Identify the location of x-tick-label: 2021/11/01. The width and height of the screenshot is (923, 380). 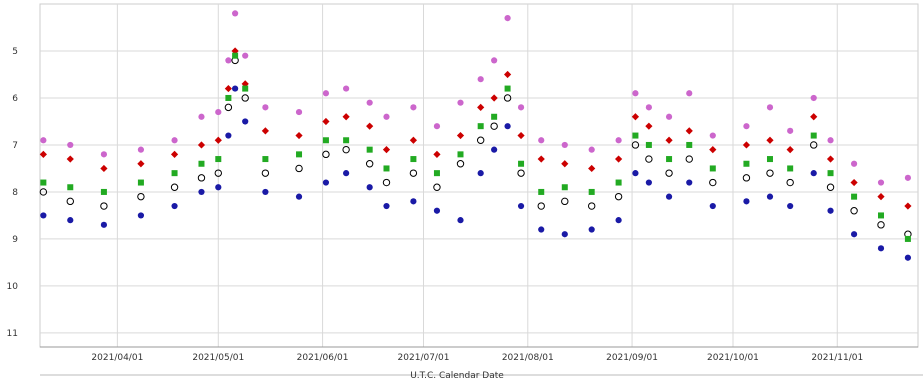
(837, 358).